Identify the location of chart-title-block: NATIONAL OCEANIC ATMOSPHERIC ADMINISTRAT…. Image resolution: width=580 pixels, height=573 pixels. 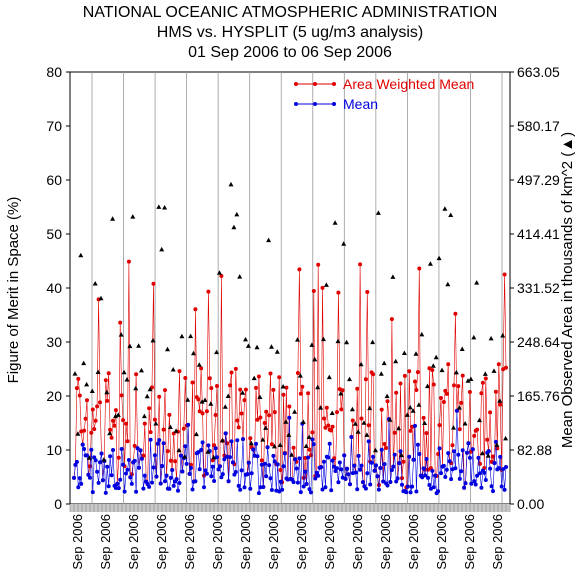
(290, 32).